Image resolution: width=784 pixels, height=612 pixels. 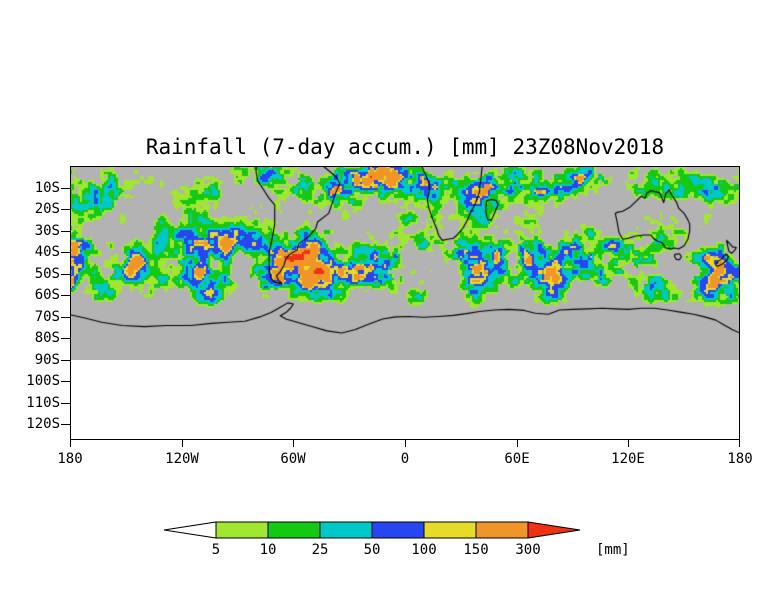 I want to click on colorbar-tick-label: 10, so click(x=268, y=550).